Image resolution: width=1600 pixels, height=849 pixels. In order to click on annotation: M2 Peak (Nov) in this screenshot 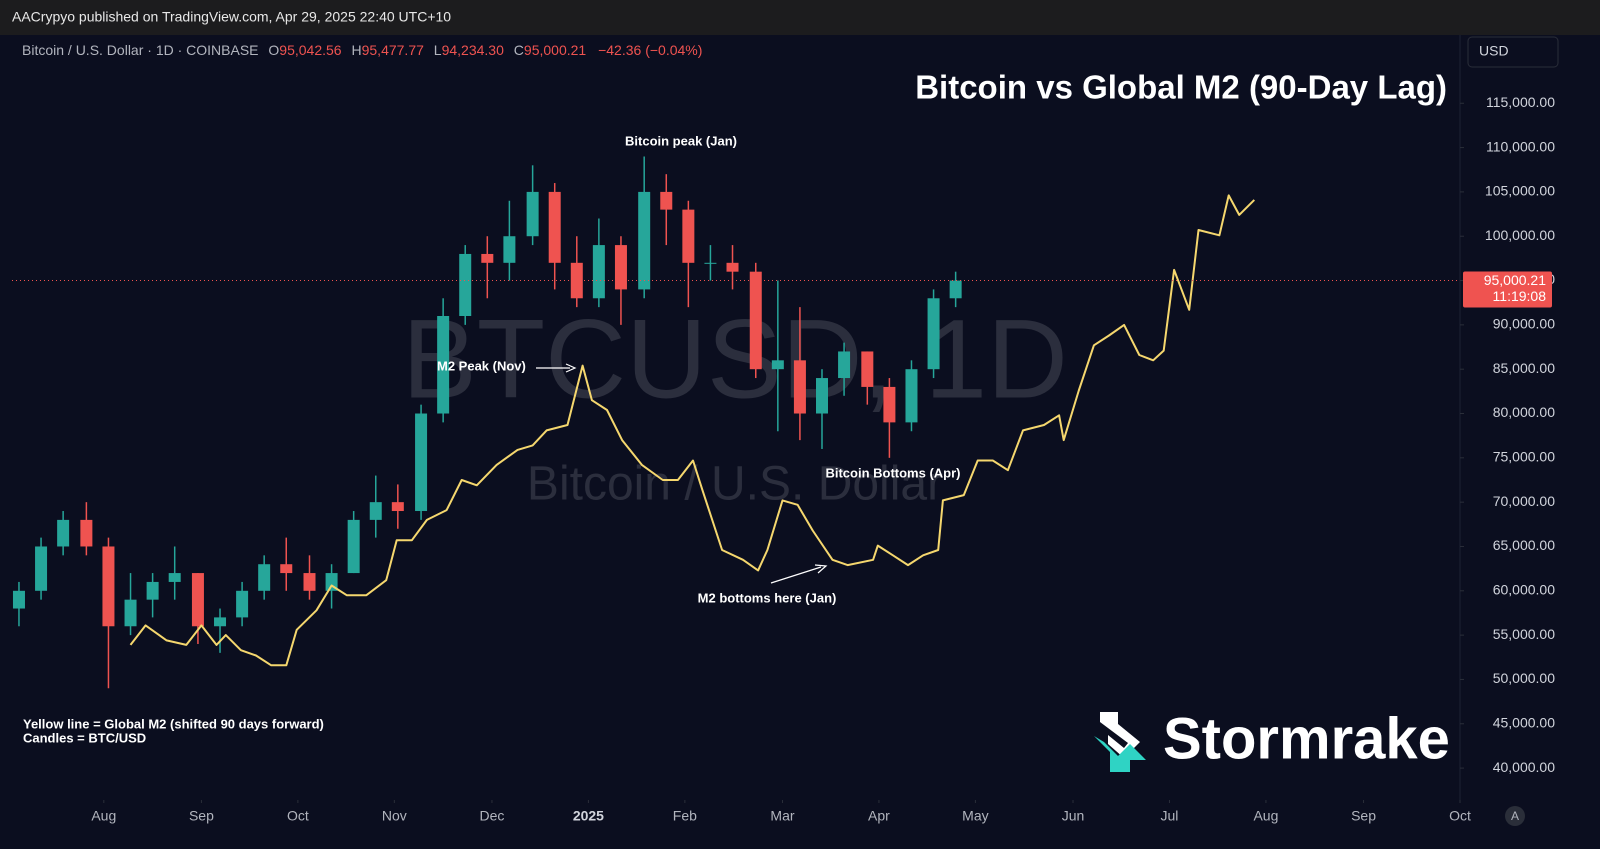, I will do `click(481, 365)`.